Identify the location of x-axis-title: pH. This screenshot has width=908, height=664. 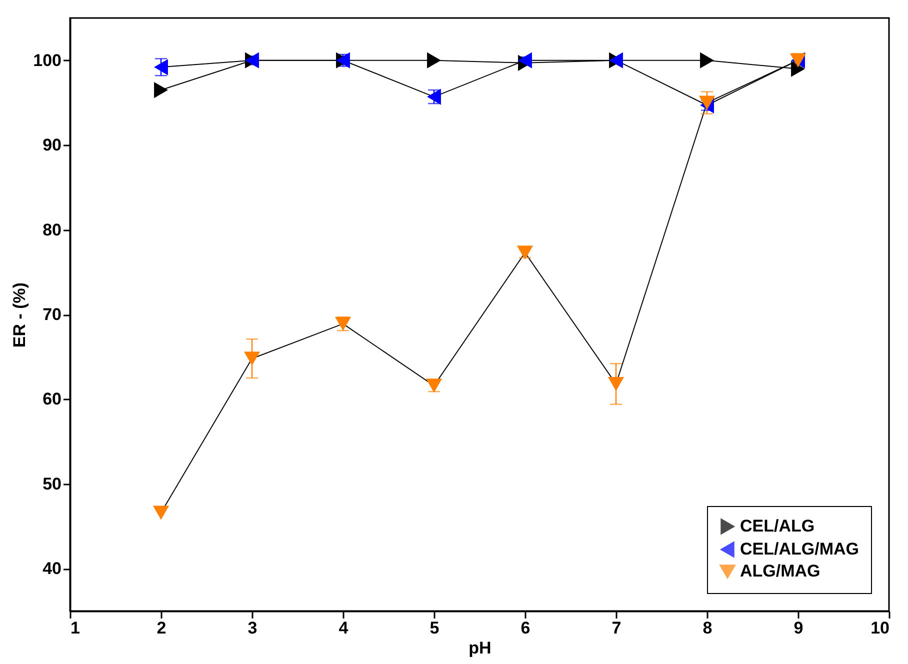
(480, 648).